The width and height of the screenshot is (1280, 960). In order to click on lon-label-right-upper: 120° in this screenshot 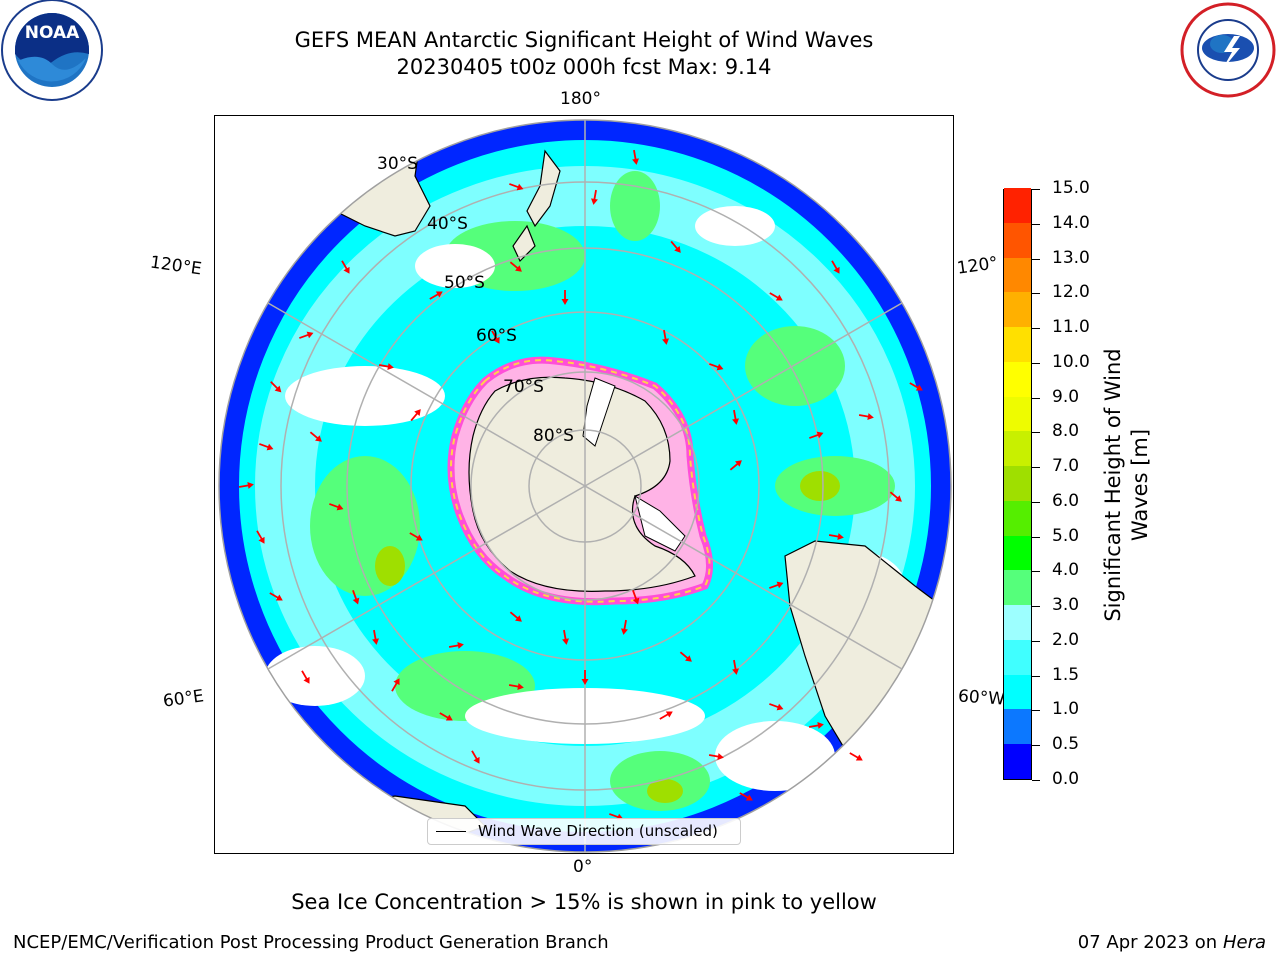, I will do `click(977, 266)`.